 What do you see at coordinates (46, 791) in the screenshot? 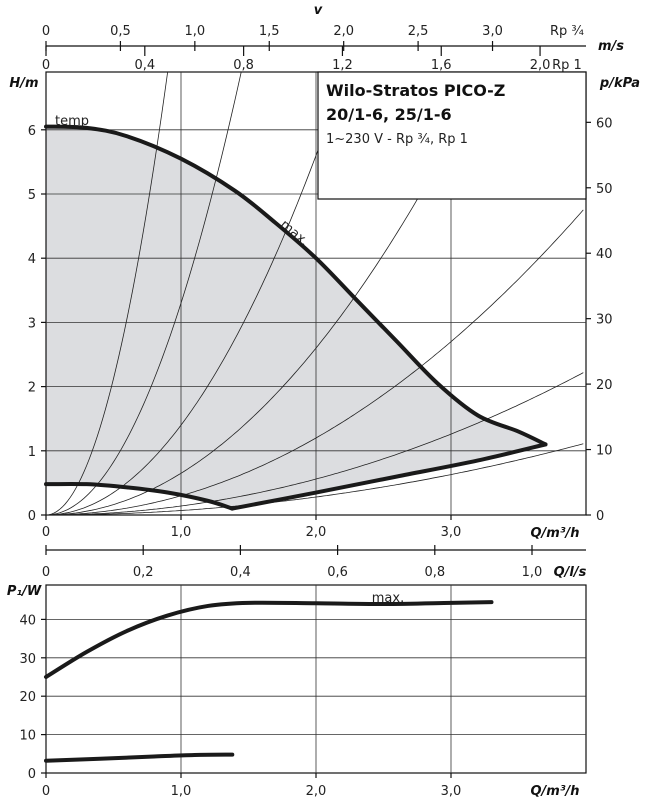
I see `q2-axis-tick-label: 0` at bounding box center [46, 791].